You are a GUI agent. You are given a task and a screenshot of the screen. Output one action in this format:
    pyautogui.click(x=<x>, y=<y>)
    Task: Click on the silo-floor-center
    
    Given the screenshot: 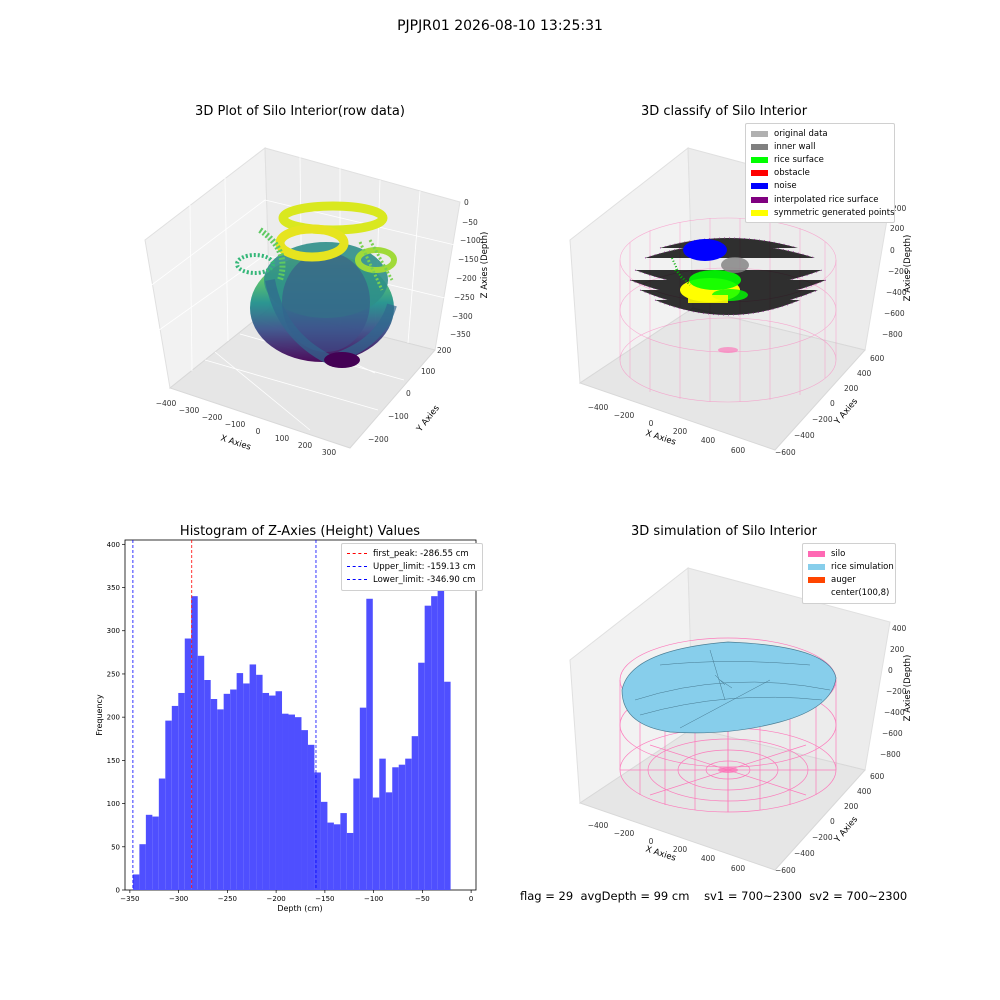 What is the action you would take?
    pyautogui.click(x=728, y=770)
    